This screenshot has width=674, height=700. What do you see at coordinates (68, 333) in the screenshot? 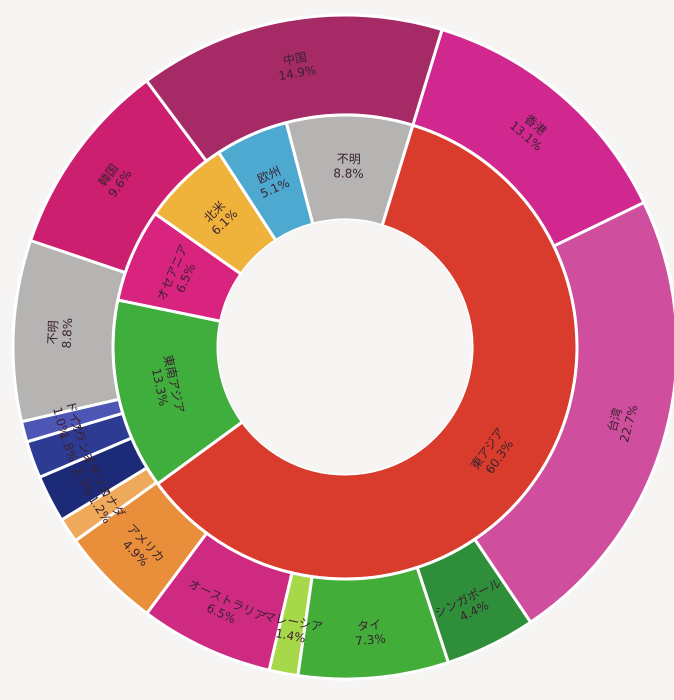
I see `outer-label-pct-11: 8.8%` at bounding box center [68, 333].